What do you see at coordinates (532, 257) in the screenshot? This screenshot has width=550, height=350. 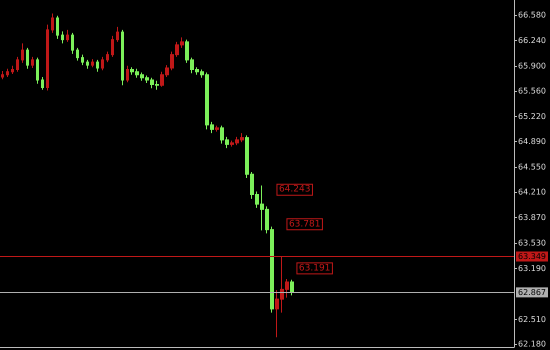 I see `ref-line-label: 63.349` at bounding box center [532, 257].